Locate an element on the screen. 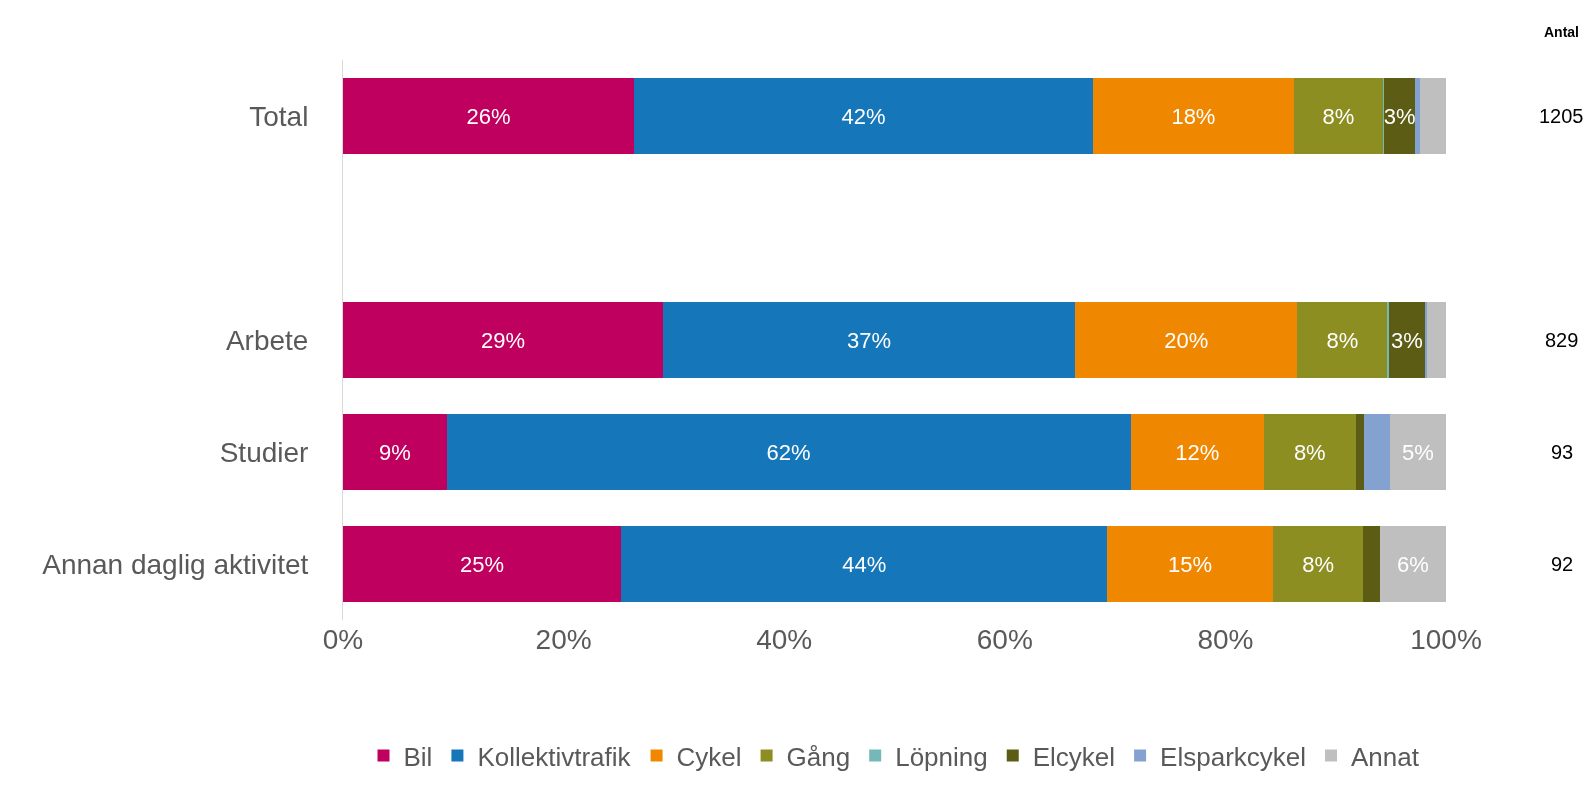  x-tick-label: 60% is located at coordinates (1004, 639).